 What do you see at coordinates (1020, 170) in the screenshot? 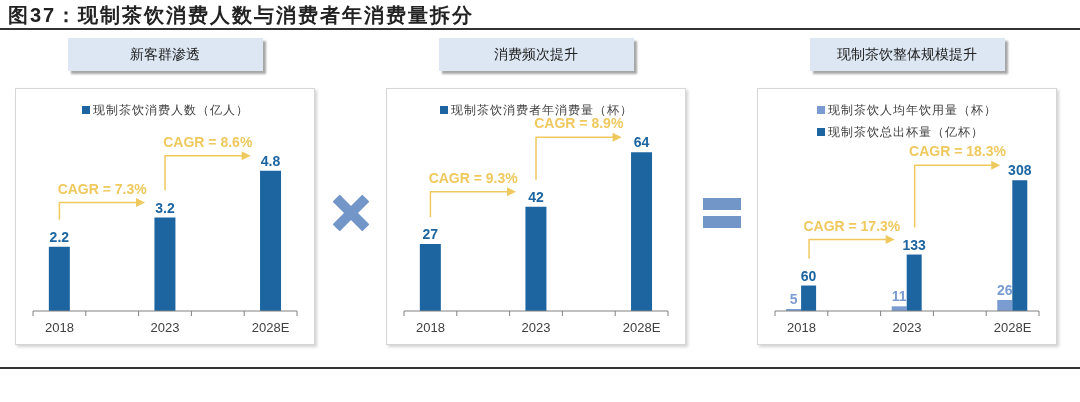
I see `data-label: 308` at bounding box center [1020, 170].